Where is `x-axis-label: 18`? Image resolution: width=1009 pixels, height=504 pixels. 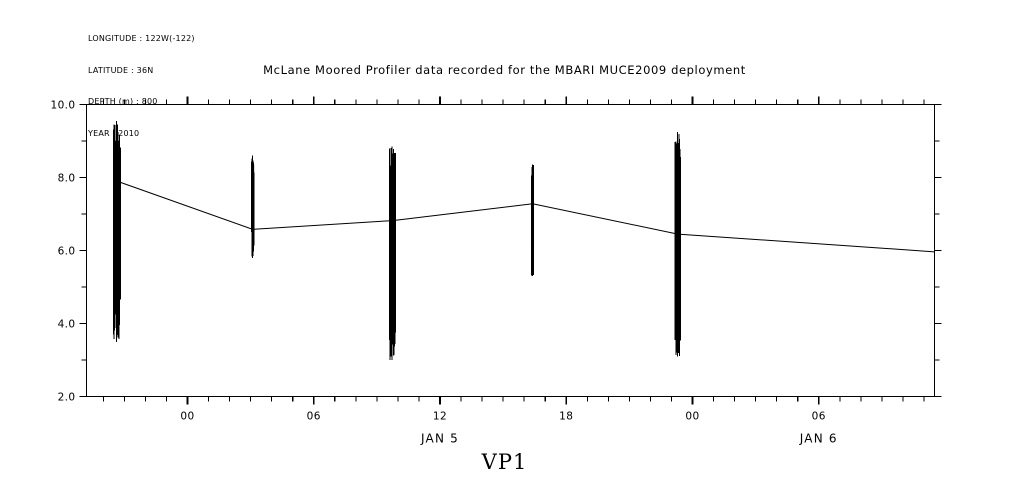 x-axis-label: 18 is located at coordinates (566, 417).